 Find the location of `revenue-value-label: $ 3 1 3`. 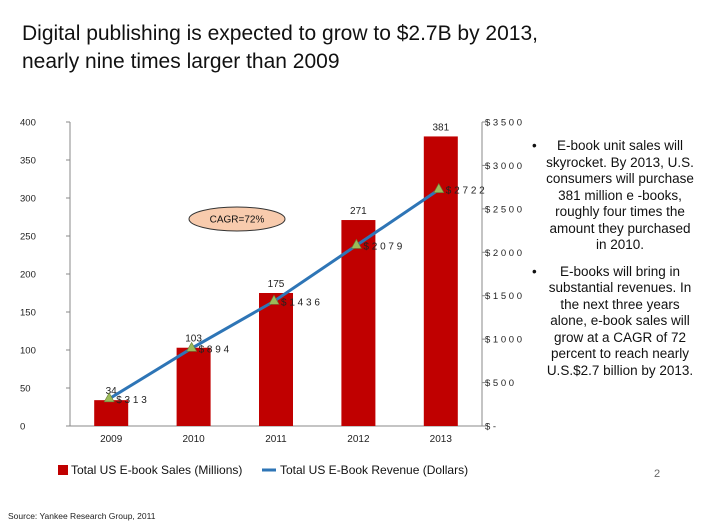

revenue-value-label: $ 3 1 3 is located at coordinates (131, 400).